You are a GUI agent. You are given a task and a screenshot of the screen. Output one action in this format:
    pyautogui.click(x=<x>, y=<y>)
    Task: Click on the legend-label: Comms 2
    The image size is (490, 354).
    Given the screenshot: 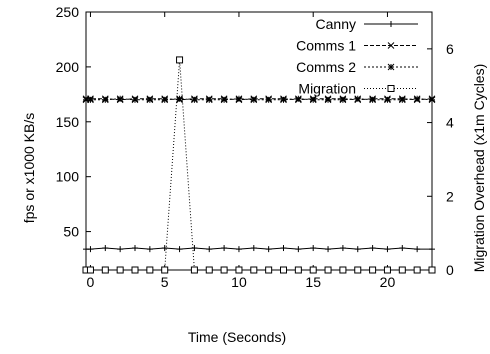 What is the action you would take?
    pyautogui.click(x=326, y=67)
    